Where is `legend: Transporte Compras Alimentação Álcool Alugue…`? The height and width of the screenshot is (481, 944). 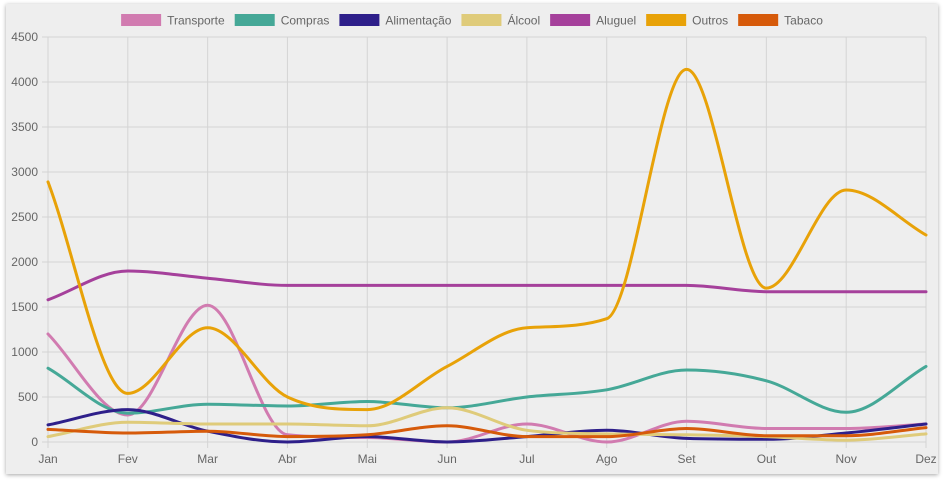
legend: Transporte Compras Alimentação Álcool Alugue… is located at coordinates (472, 20).